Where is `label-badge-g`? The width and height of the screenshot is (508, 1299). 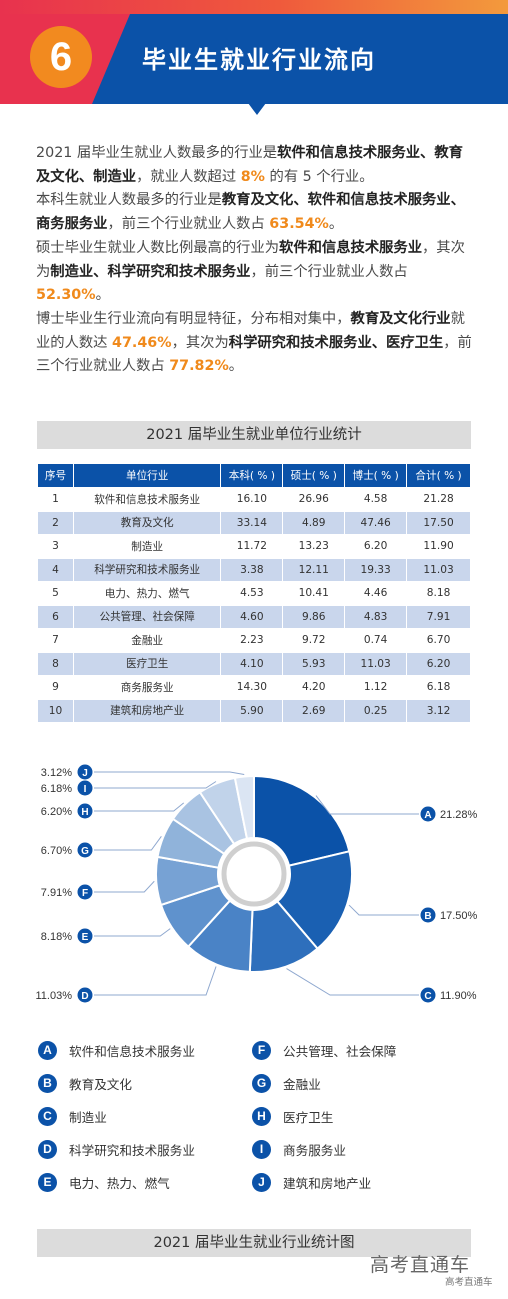 label-badge-g is located at coordinates (85, 850).